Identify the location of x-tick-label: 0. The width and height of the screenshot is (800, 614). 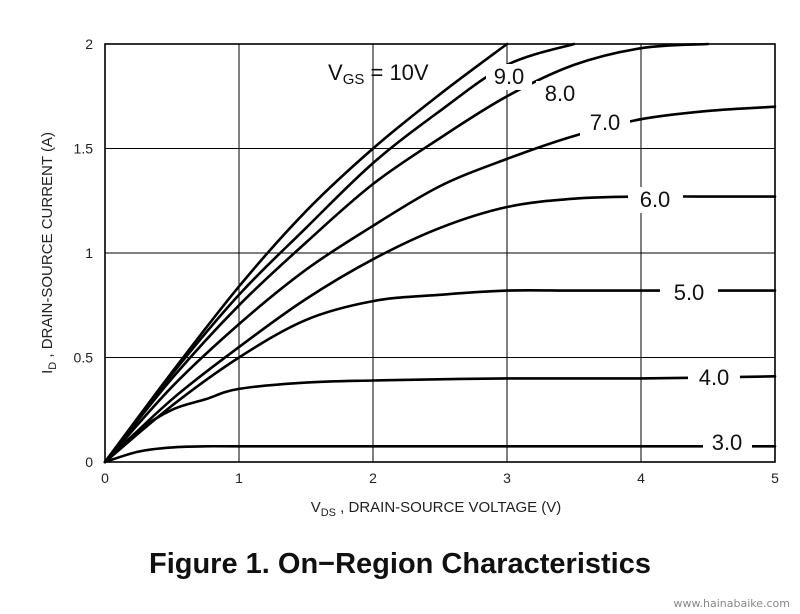
(105, 478).